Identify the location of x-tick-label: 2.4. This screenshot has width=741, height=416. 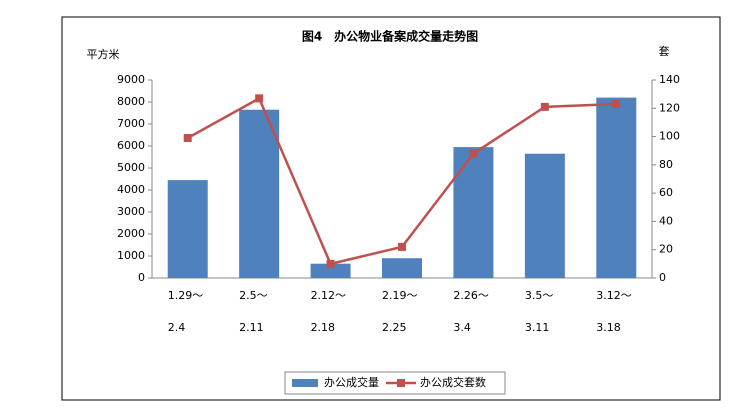
(177, 327).